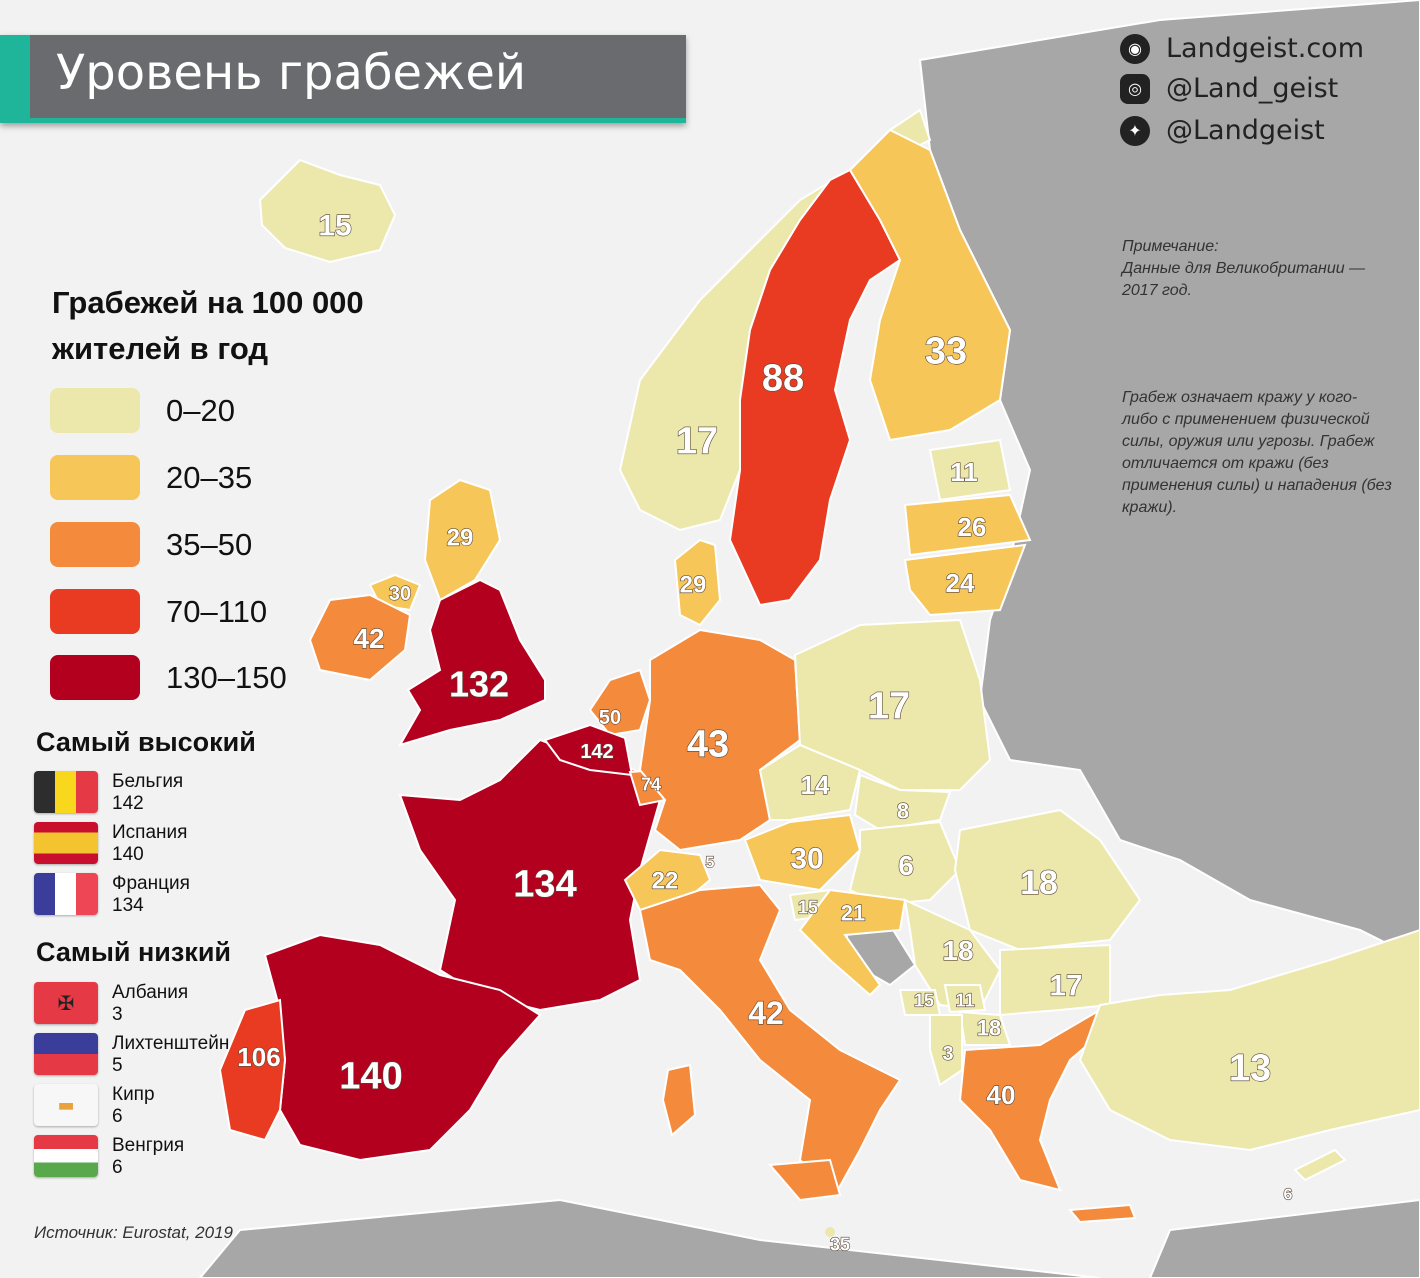  I want to click on albania-flag: ✠, so click(66, 1003).